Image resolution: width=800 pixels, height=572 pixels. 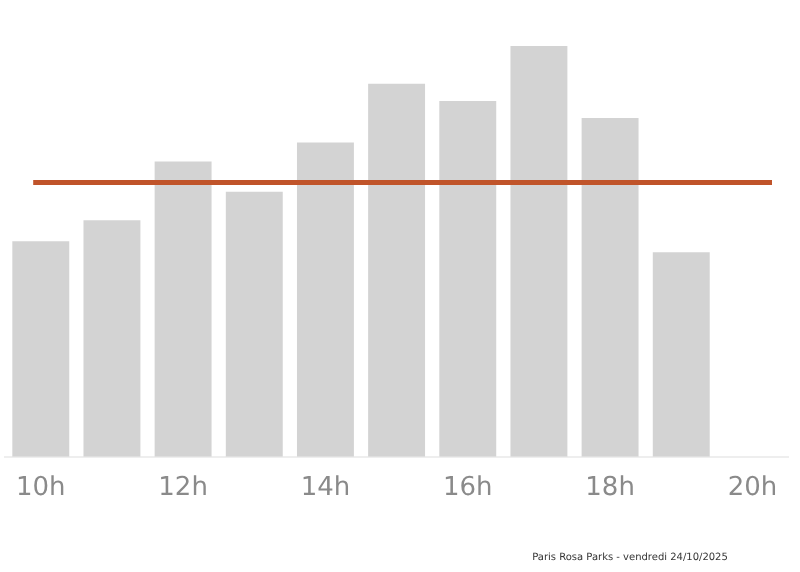 What do you see at coordinates (467, 488) in the screenshot?
I see `x-tick-label: 16h` at bounding box center [467, 488].